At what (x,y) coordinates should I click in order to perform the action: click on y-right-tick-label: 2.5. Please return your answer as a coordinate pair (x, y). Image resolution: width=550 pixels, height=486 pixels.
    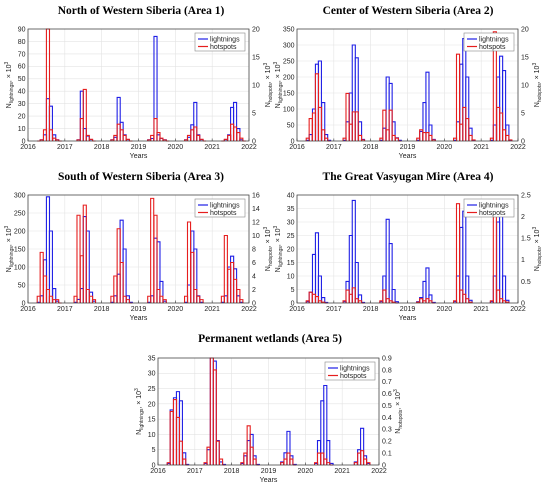
    Looking at the image, I should click on (526, 195).